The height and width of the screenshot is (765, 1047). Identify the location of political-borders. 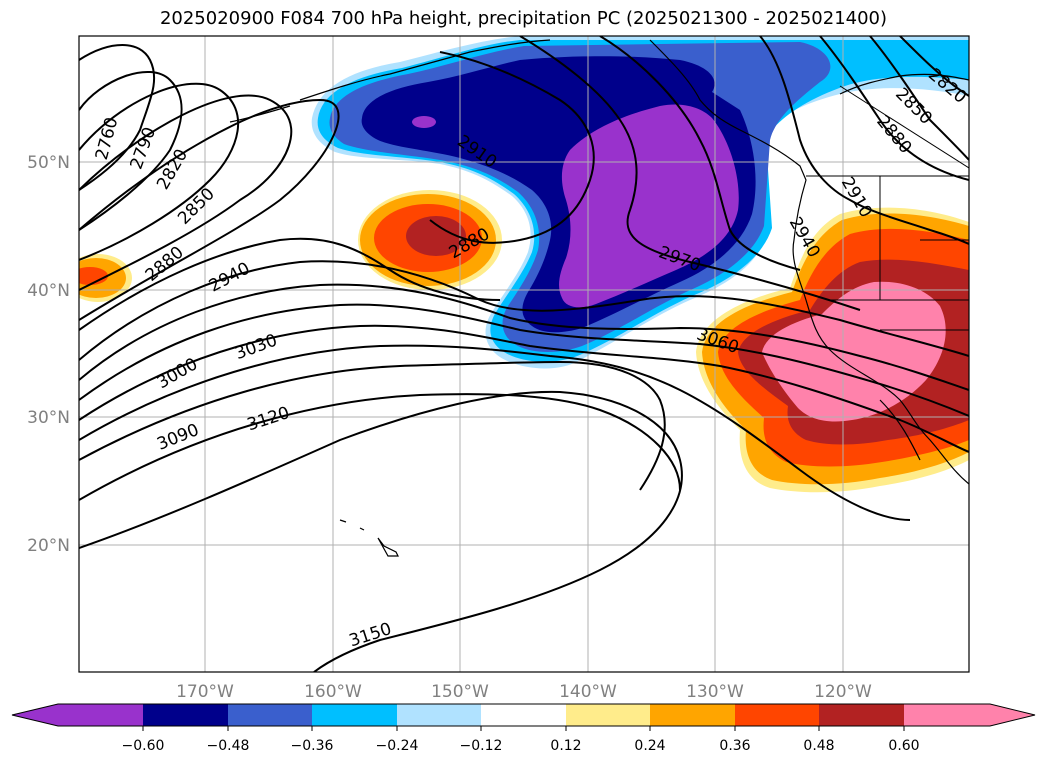
(887, 208).